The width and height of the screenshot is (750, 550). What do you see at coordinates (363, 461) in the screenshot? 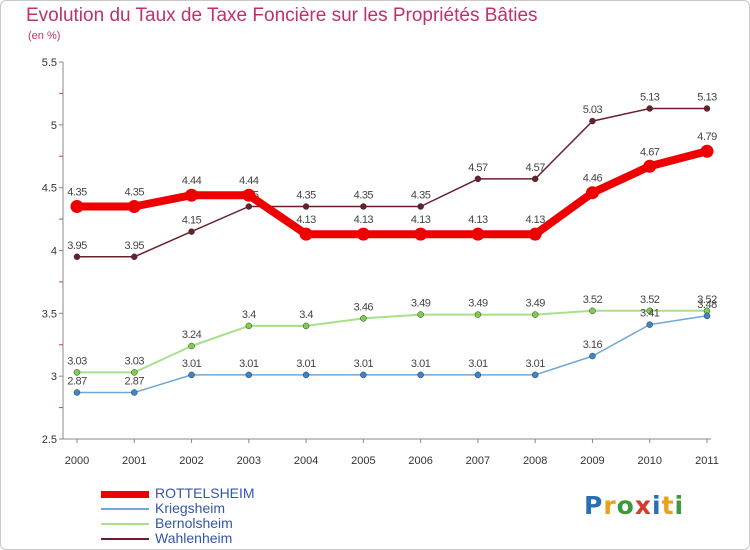
I see `x-tick-label: 2005` at bounding box center [363, 461].